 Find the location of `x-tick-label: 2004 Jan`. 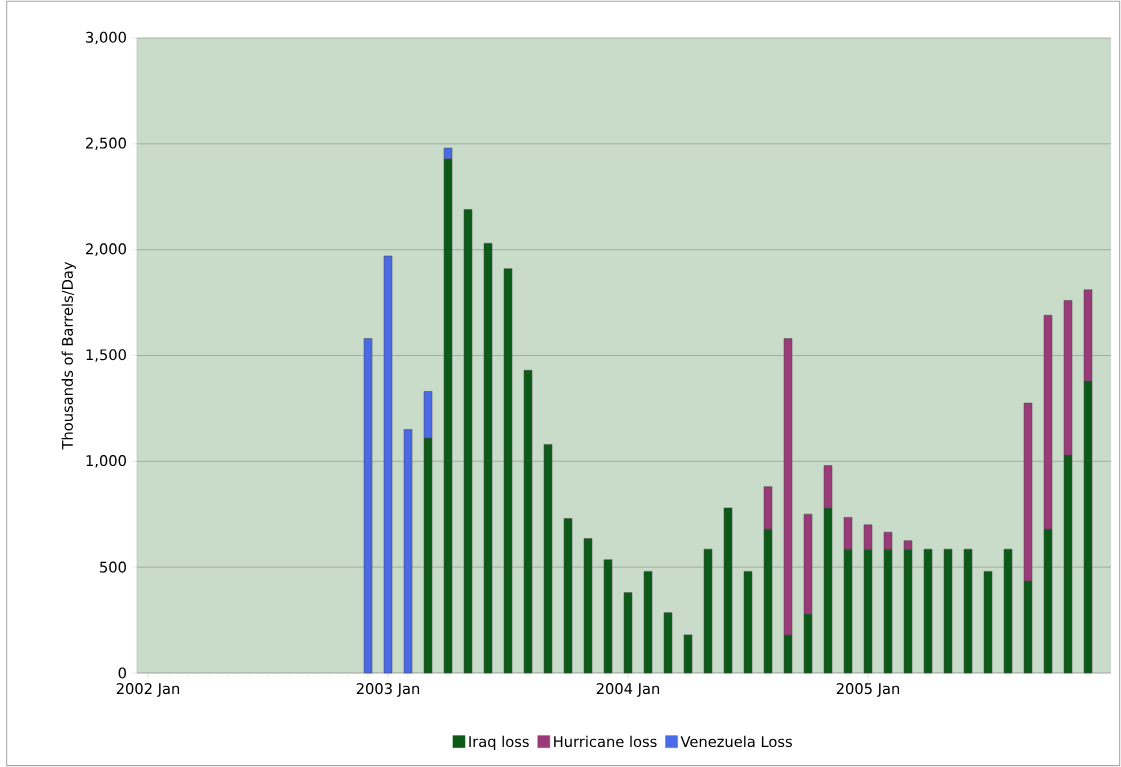

x-tick-label: 2004 Jan is located at coordinates (628, 690).